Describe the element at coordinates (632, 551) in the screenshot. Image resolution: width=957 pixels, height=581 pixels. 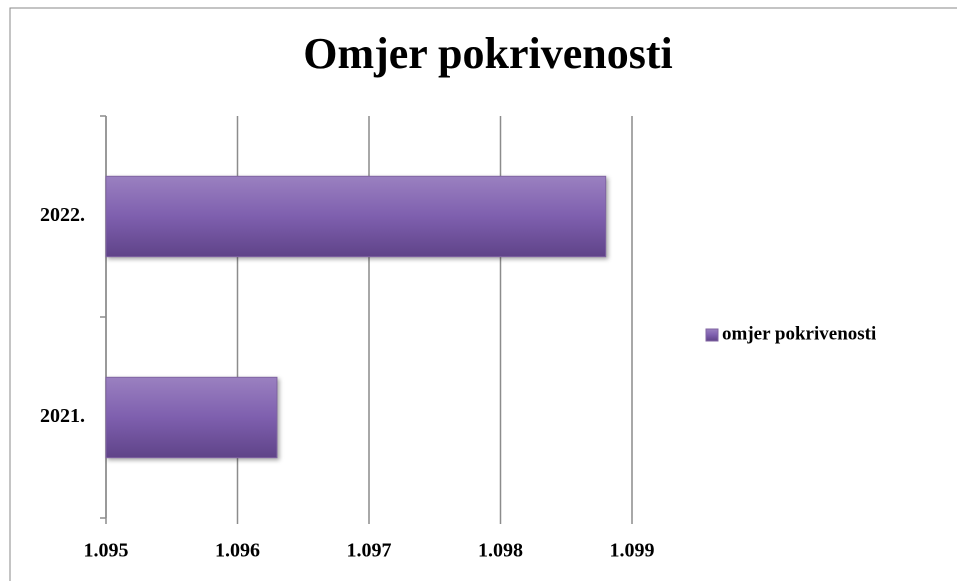
I see `x-tick-label: 1.099` at that location.